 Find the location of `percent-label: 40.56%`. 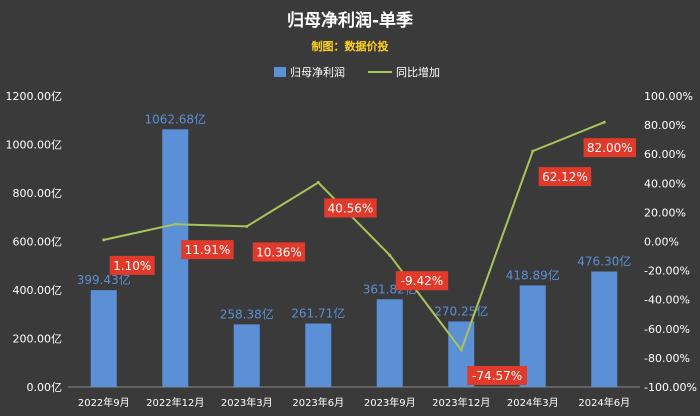

percent-label: 40.56% is located at coordinates (350, 208).